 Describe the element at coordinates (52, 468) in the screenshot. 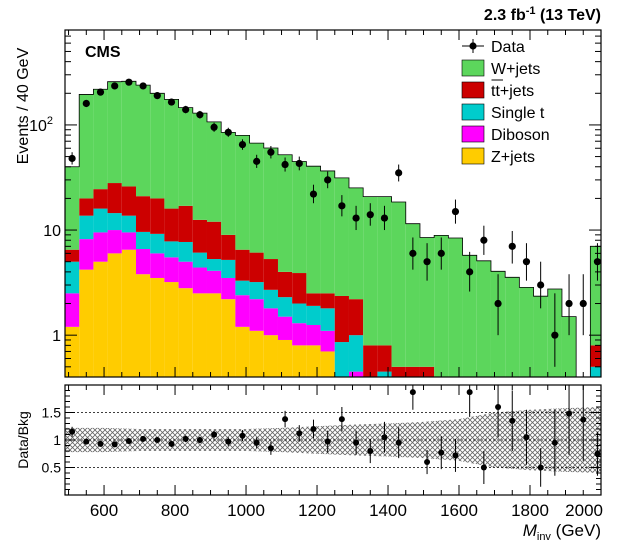

I see `ratio-y-tick-label: 0.5` at that location.